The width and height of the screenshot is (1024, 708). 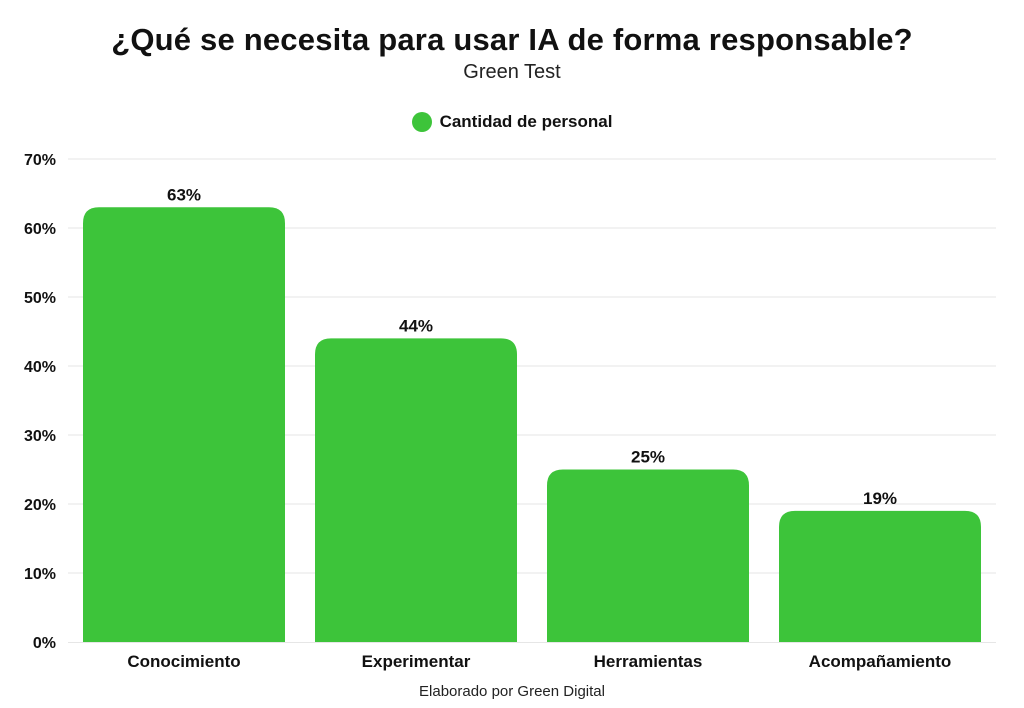 I want to click on data-label: 19%, so click(x=880, y=498).